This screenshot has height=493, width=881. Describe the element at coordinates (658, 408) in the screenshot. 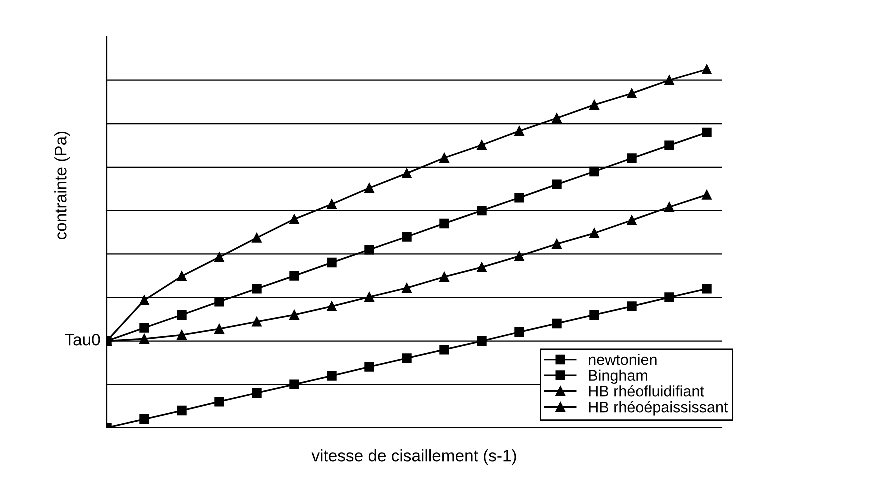

I see `legend-label: HB rhéoépaississant` at that location.